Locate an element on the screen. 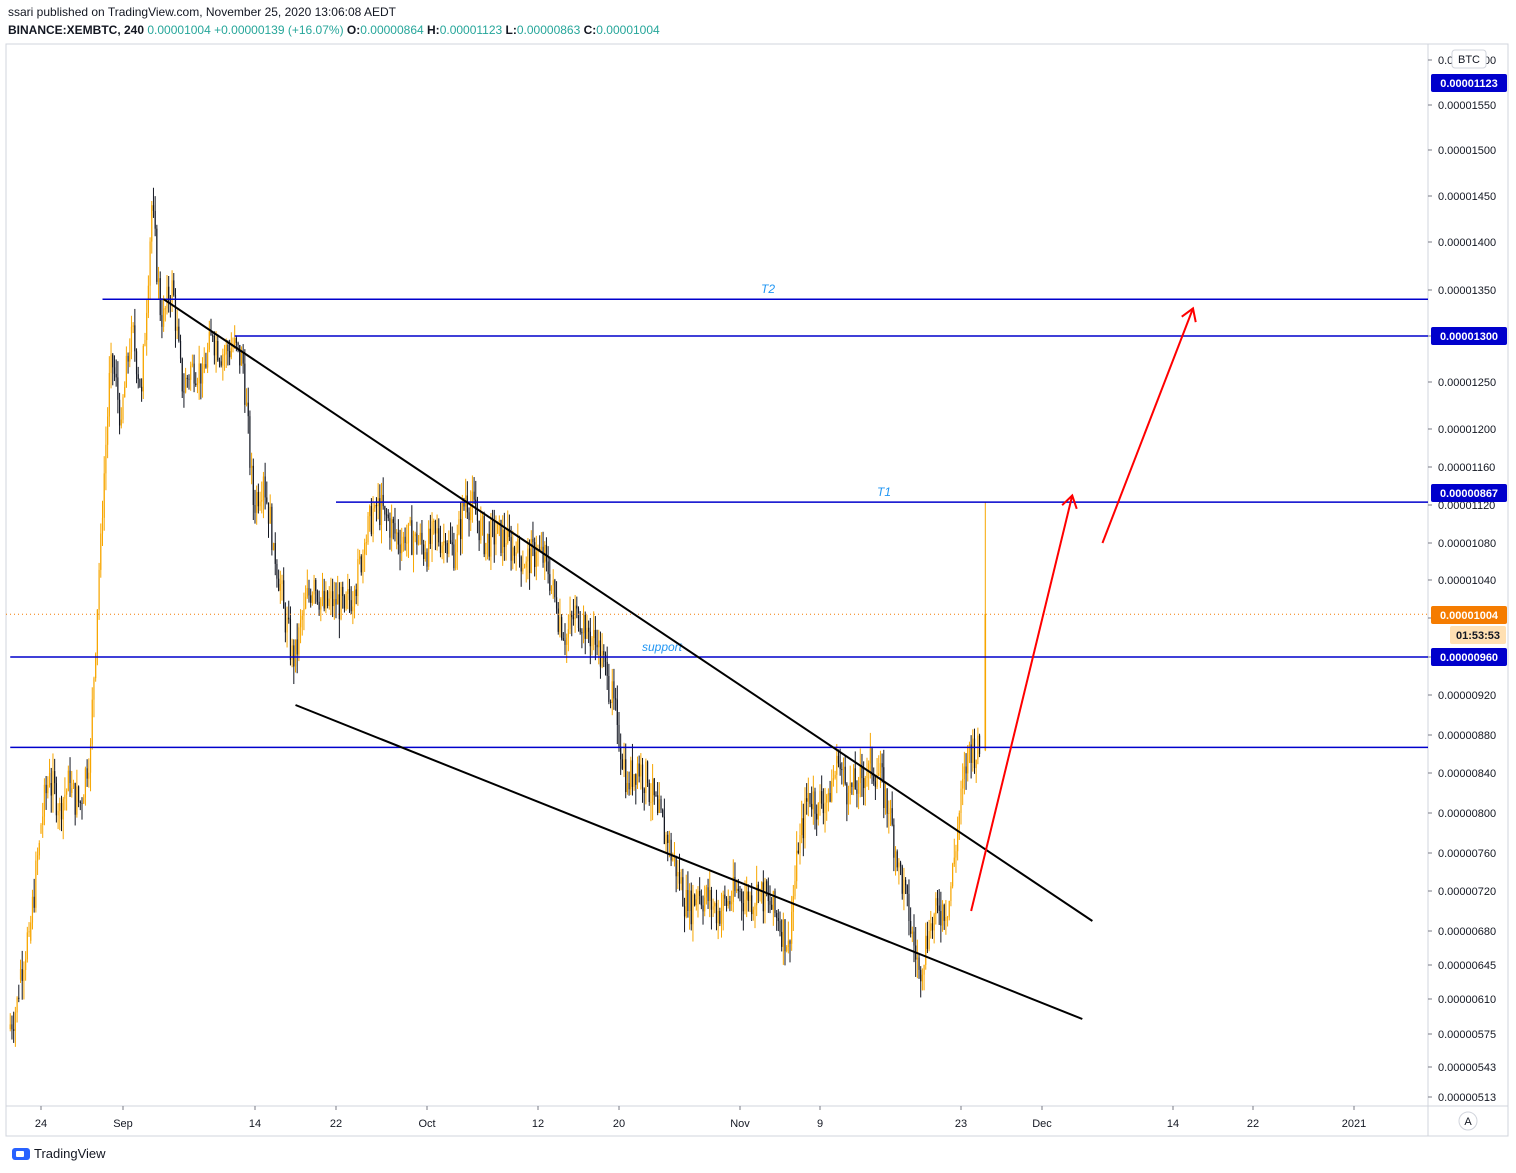 Image resolution: width=1516 pixels, height=1173 pixels. auto-scale-label: A is located at coordinates (1468, 1122).